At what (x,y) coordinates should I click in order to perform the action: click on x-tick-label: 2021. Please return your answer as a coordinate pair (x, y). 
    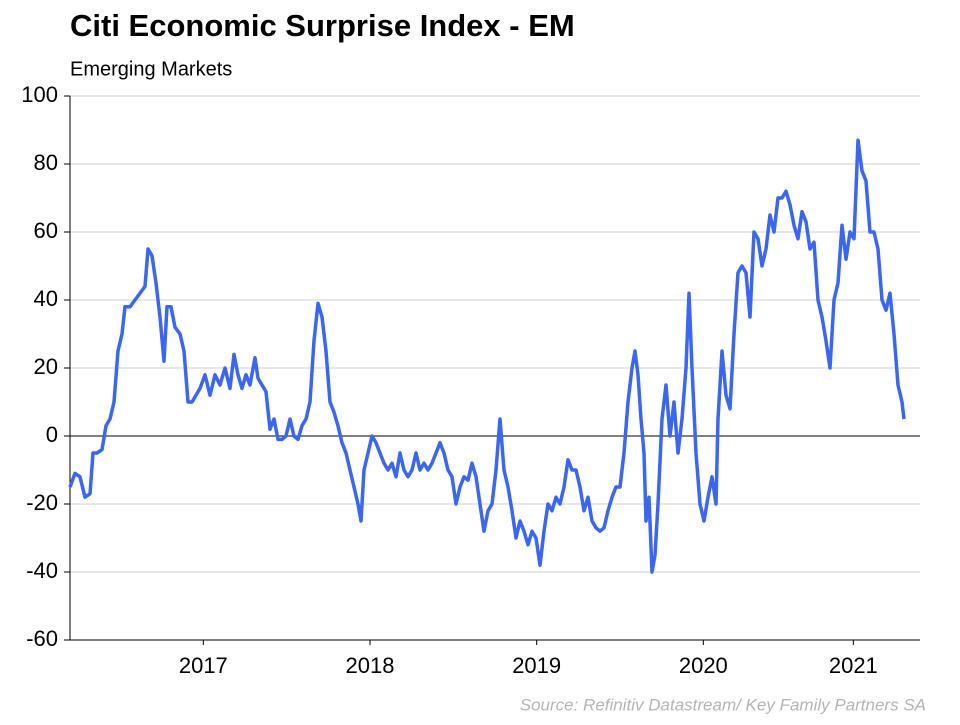
    Looking at the image, I should click on (853, 665).